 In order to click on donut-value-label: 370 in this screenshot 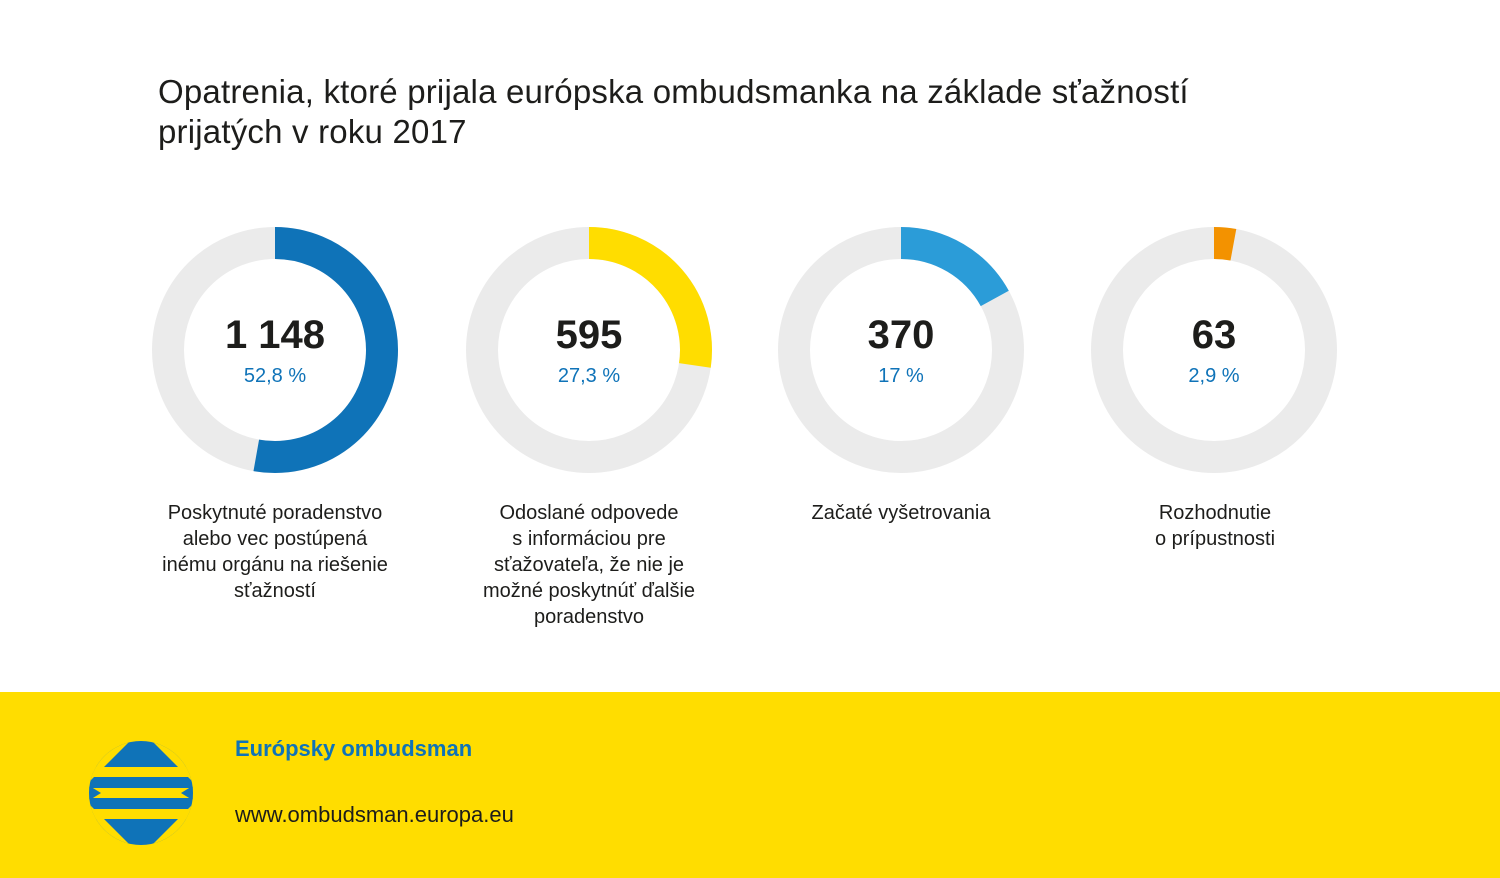, I will do `click(901, 335)`.